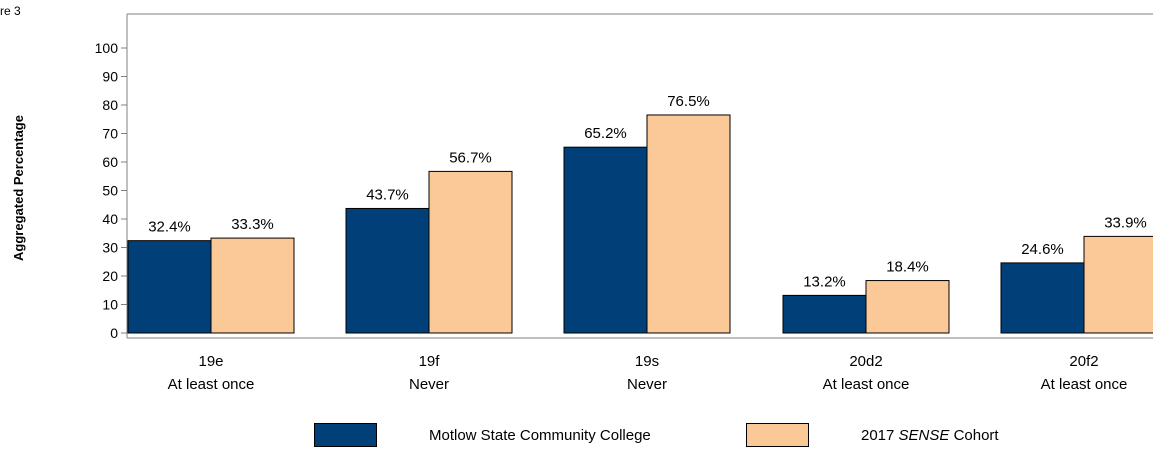 The width and height of the screenshot is (1153, 450). Describe the element at coordinates (647, 361) in the screenshot. I see `x-tick-label-code: 19s` at that location.